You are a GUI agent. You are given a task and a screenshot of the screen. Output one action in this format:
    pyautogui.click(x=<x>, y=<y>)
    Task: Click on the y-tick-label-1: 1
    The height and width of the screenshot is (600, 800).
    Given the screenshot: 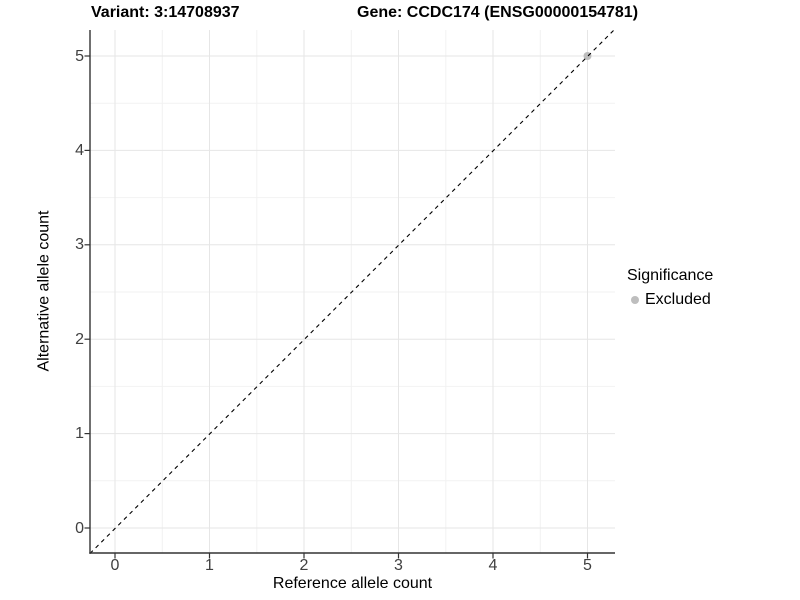 What is the action you would take?
    pyautogui.click(x=79, y=434)
    